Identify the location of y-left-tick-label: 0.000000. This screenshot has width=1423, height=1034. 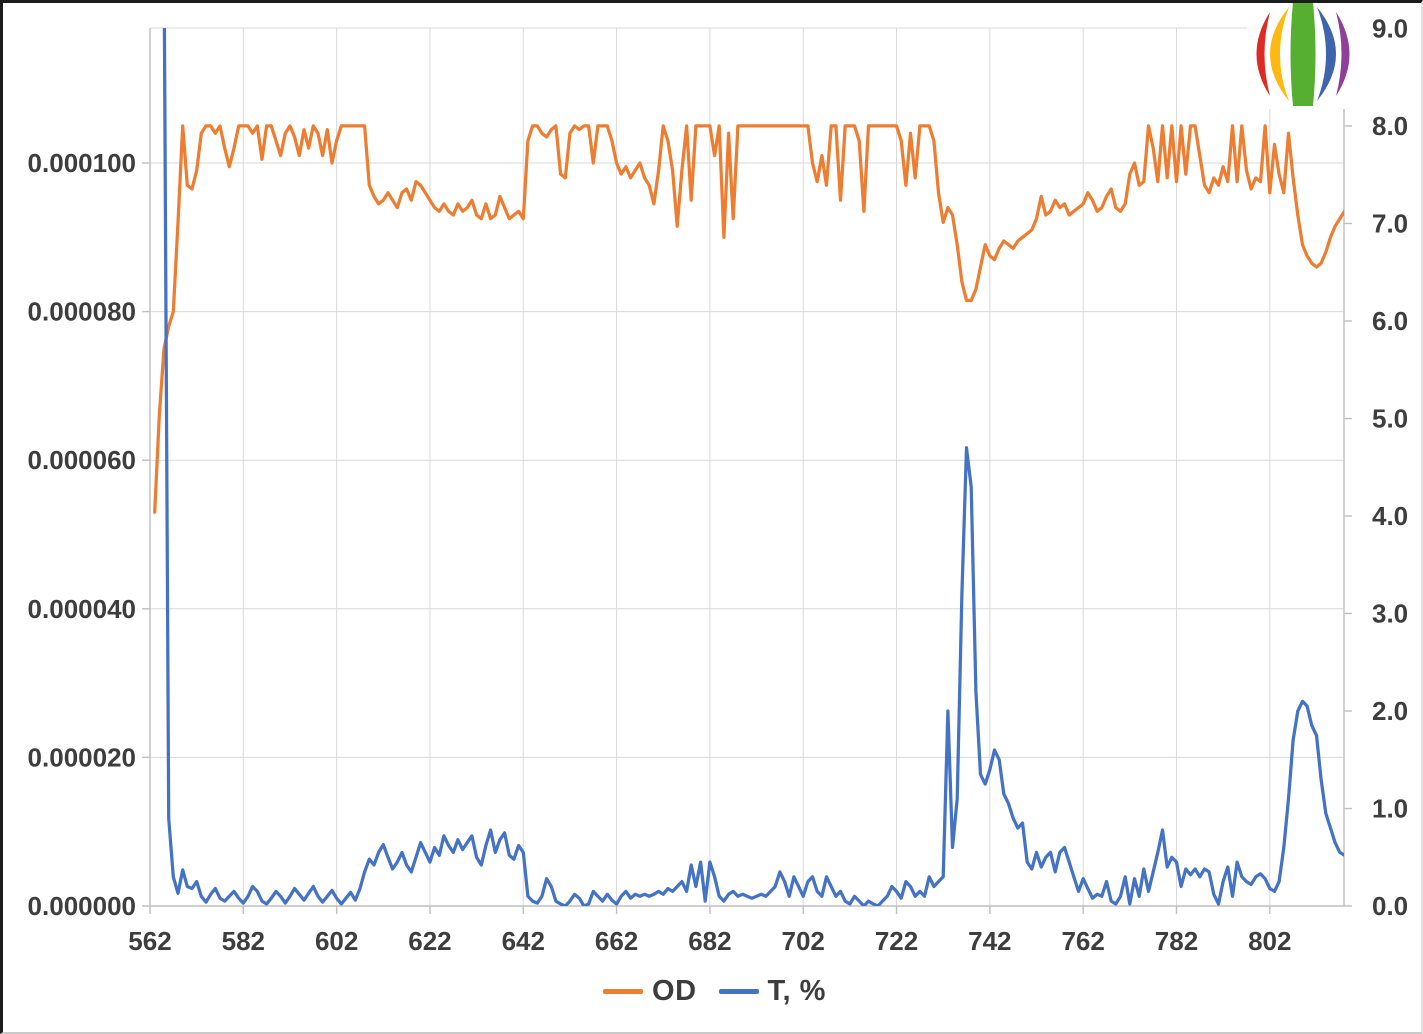
(82, 906).